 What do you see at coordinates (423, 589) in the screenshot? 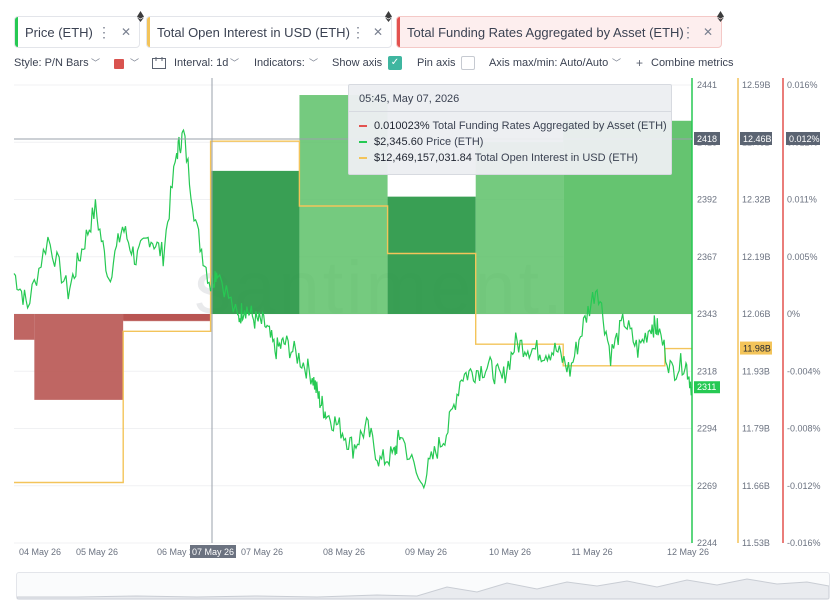
I see `range-navigator-sparkline` at bounding box center [423, 589].